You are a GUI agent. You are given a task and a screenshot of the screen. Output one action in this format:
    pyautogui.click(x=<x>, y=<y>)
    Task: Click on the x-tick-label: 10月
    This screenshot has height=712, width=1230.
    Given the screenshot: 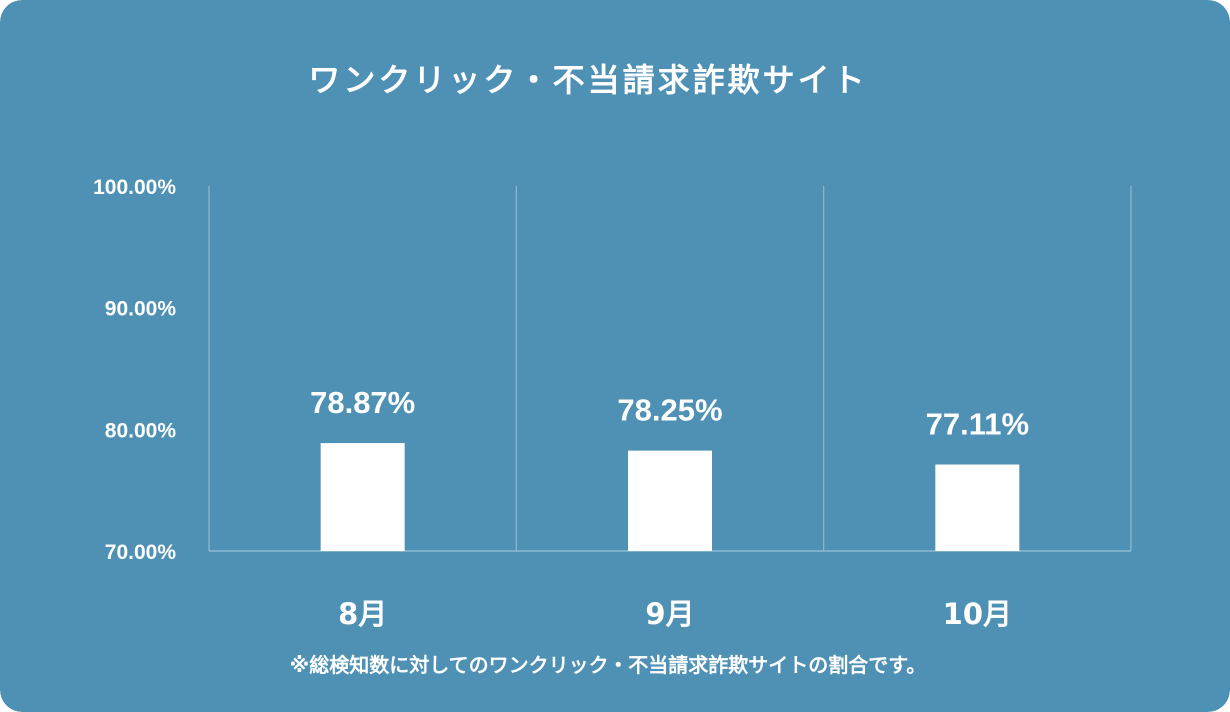 What is the action you would take?
    pyautogui.click(x=977, y=614)
    